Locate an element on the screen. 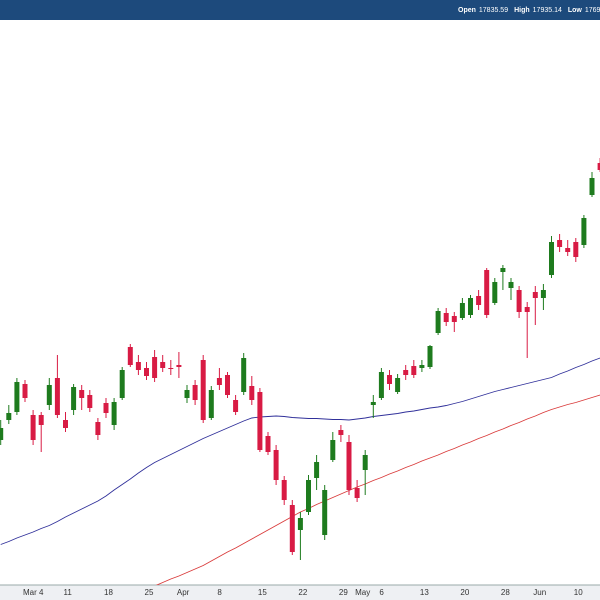 This screenshot has height=600, width=600. header: Open 17835.59 High 17935.14 Low 1769 is located at coordinates (529, 10).